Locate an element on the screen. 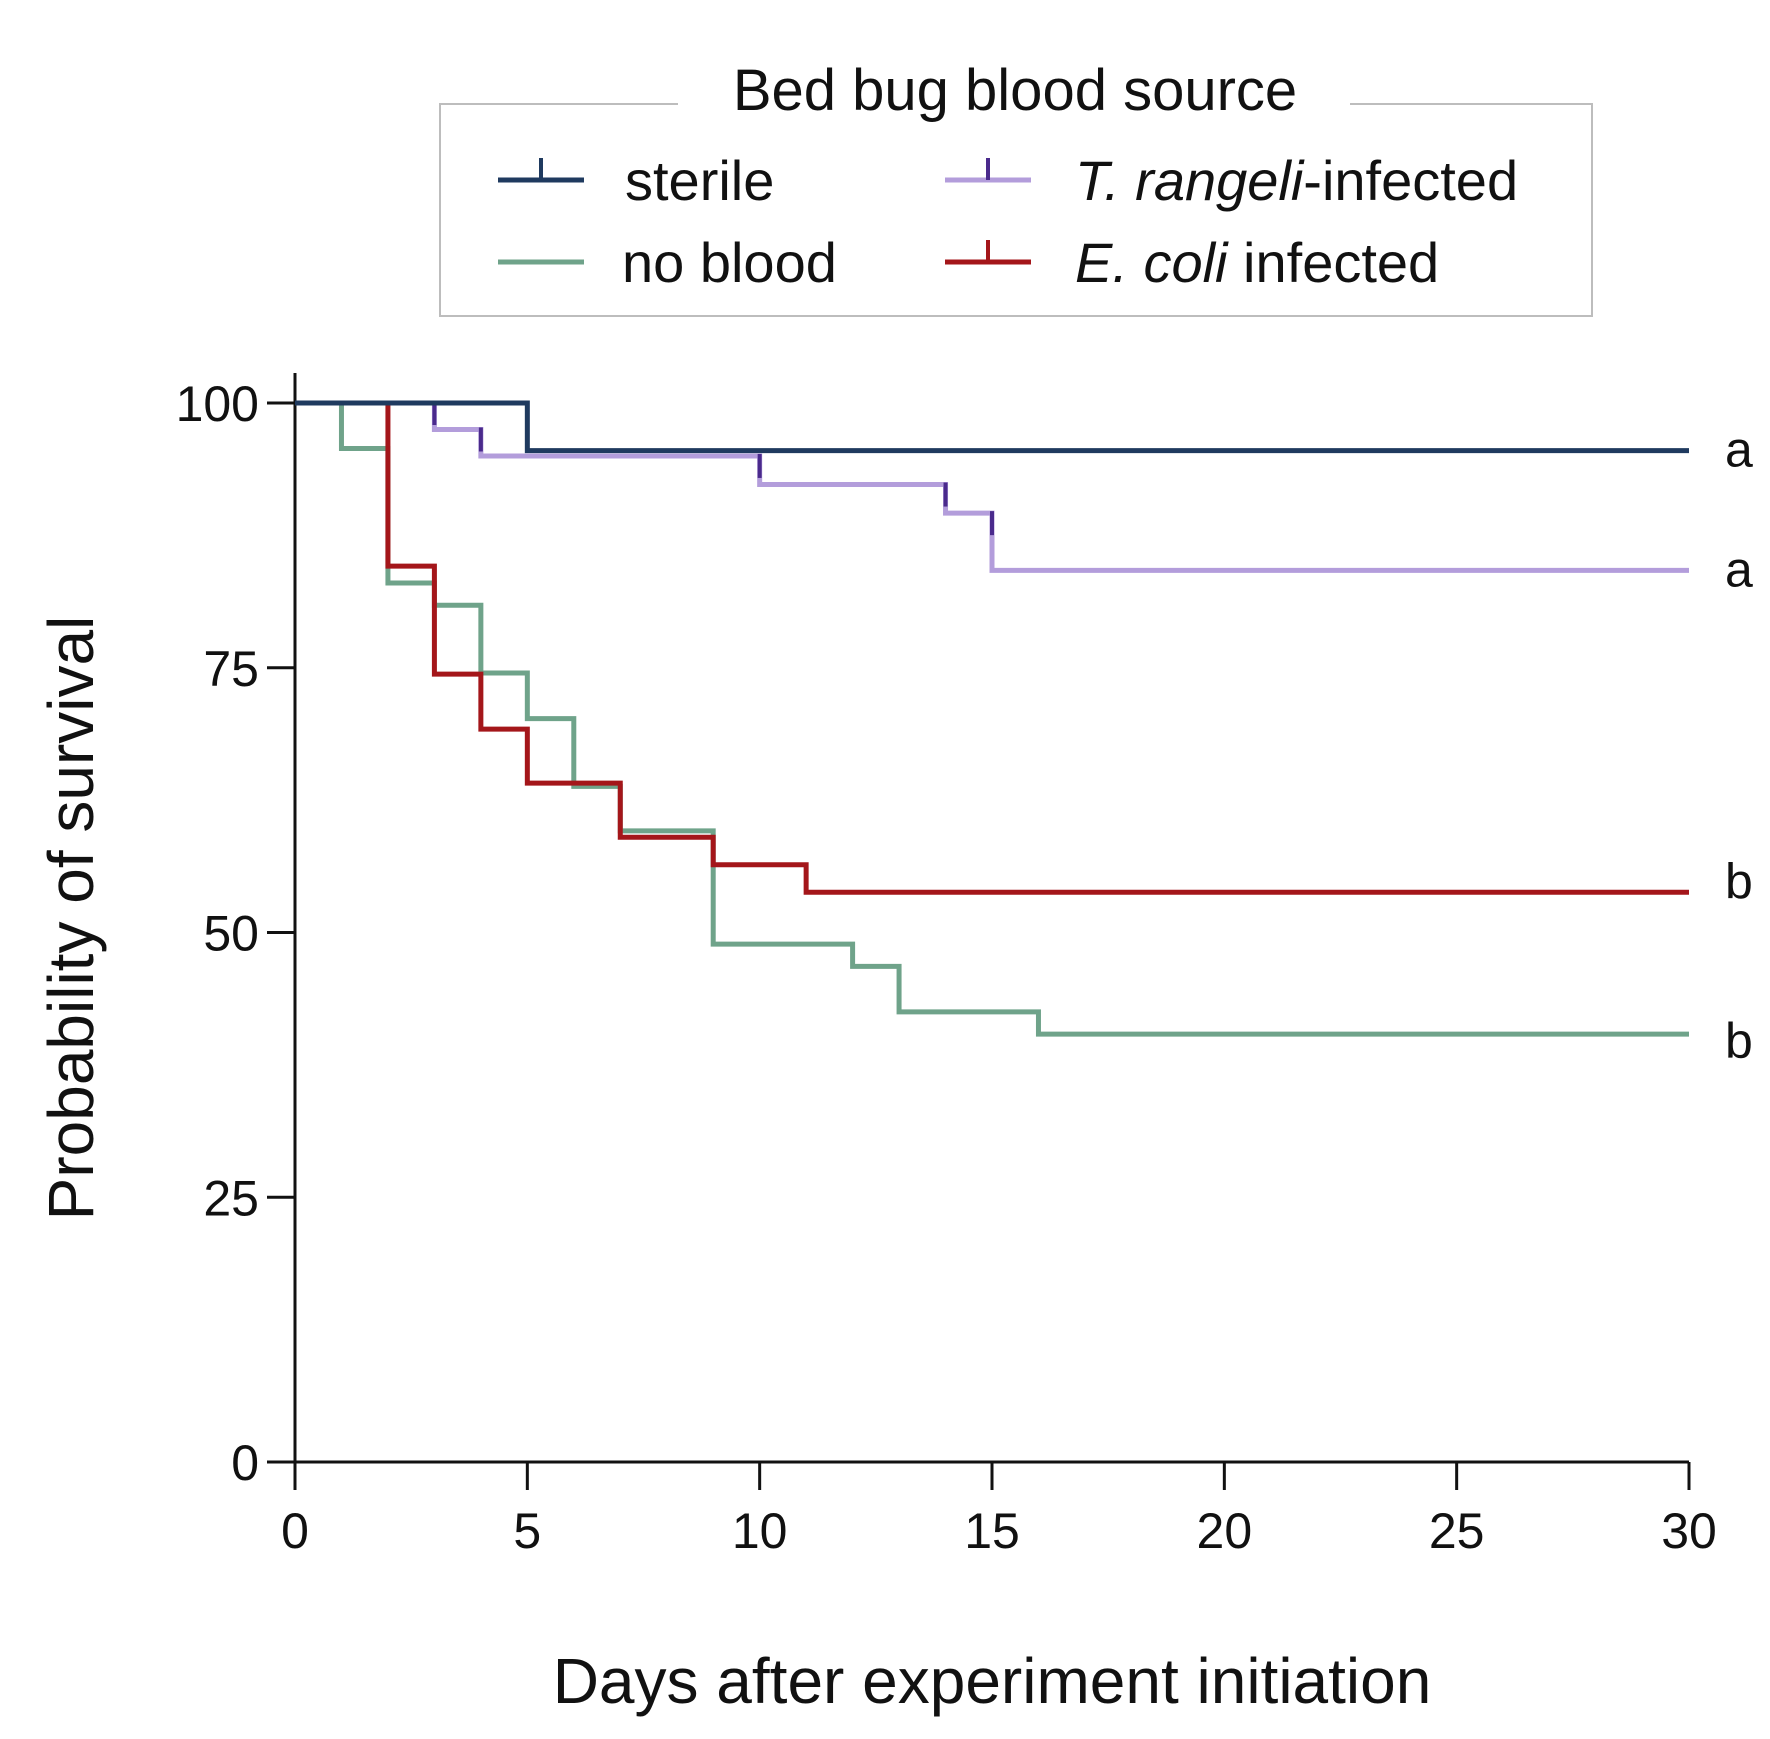 This screenshot has width=1770, height=1739. x-ticks: 0 5 10 15 20 25 30 is located at coordinates (999, 1510).